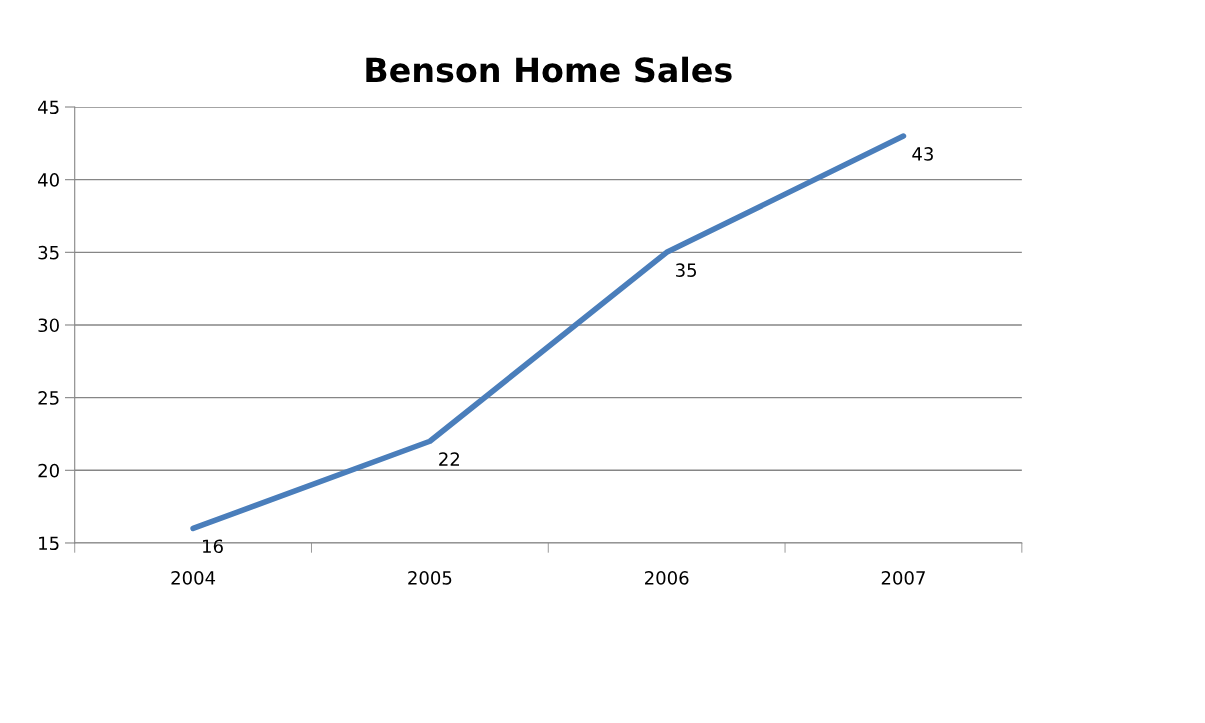 The height and width of the screenshot is (723, 1205). Describe the element at coordinates (549, 69) in the screenshot. I see `chart-title: Benson Home Sales` at that location.